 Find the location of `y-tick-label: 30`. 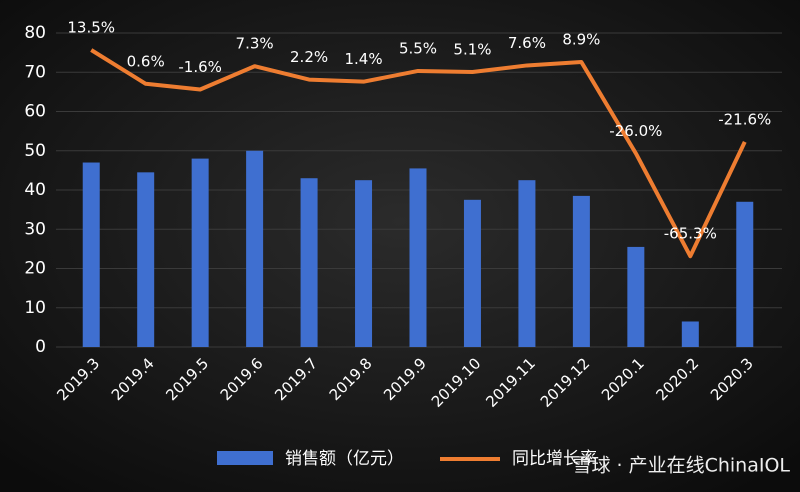

y-tick-label: 30 is located at coordinates (35, 229).